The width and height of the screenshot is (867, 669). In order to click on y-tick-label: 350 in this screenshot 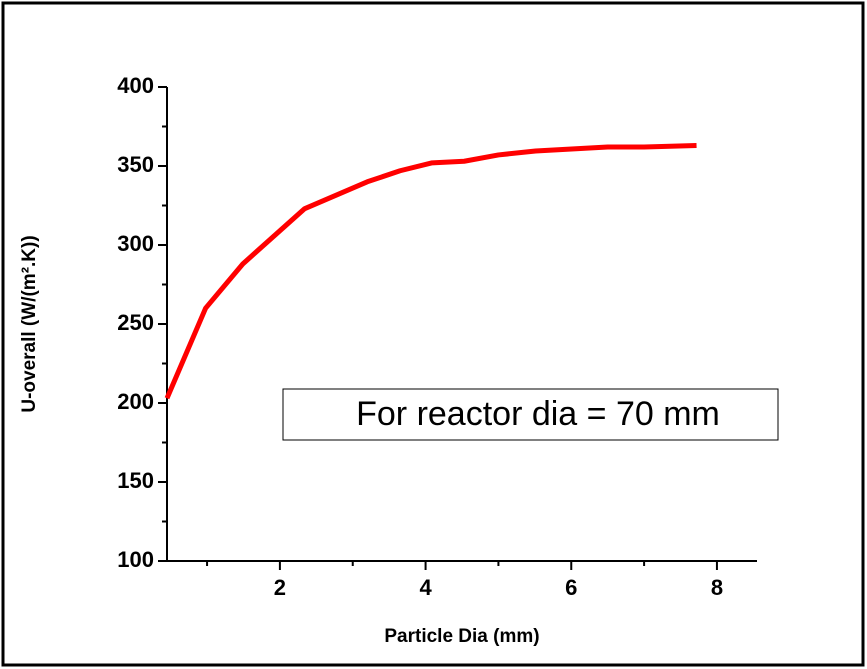, I will do `click(135, 164)`.